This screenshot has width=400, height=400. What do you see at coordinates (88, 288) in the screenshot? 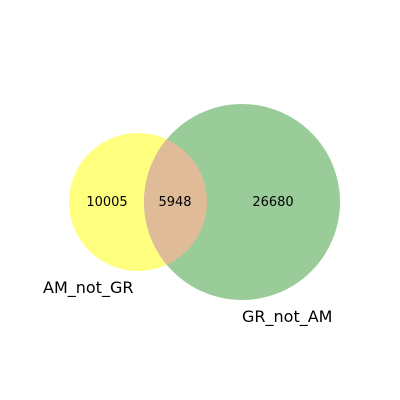
I see `set-a-label: AM_not_GR` at bounding box center [88, 288].